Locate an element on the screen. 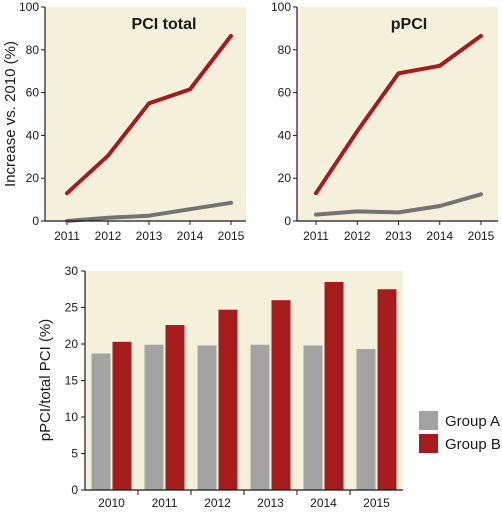 This screenshot has height=515, width=502. legend-item-group-b: Group B is located at coordinates (460, 443).